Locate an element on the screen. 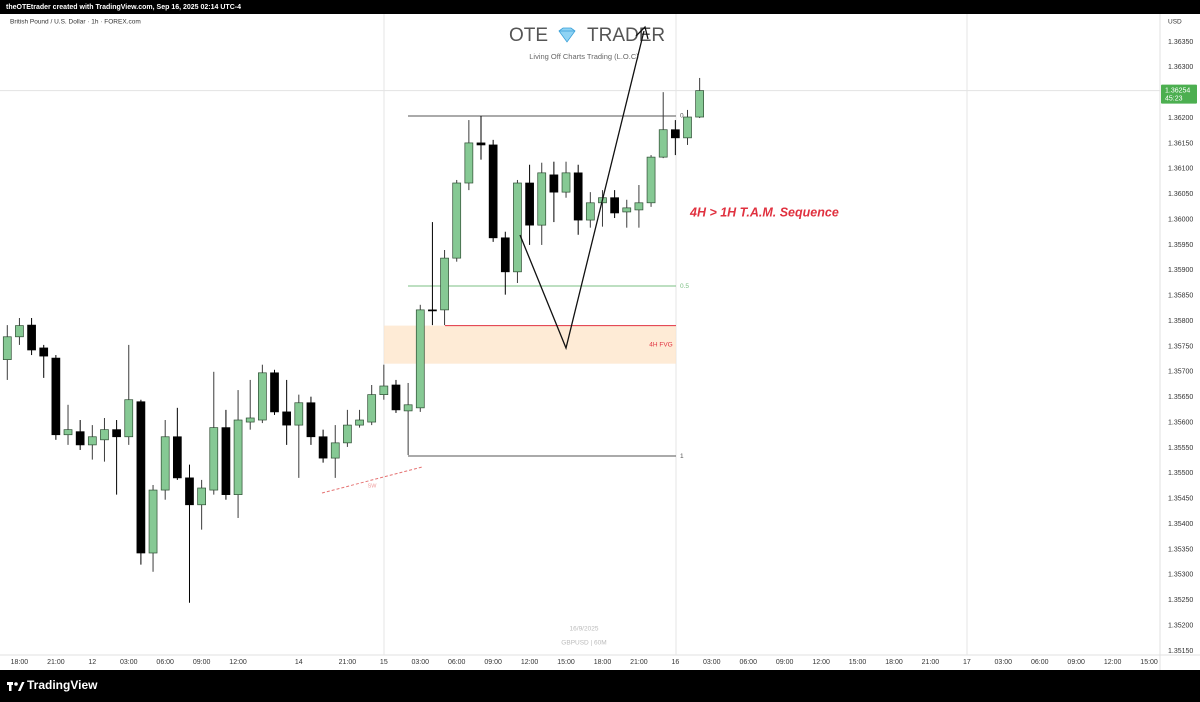 This screenshot has height=702, width=1200. fvg-label: 4H FVG is located at coordinates (660, 344).